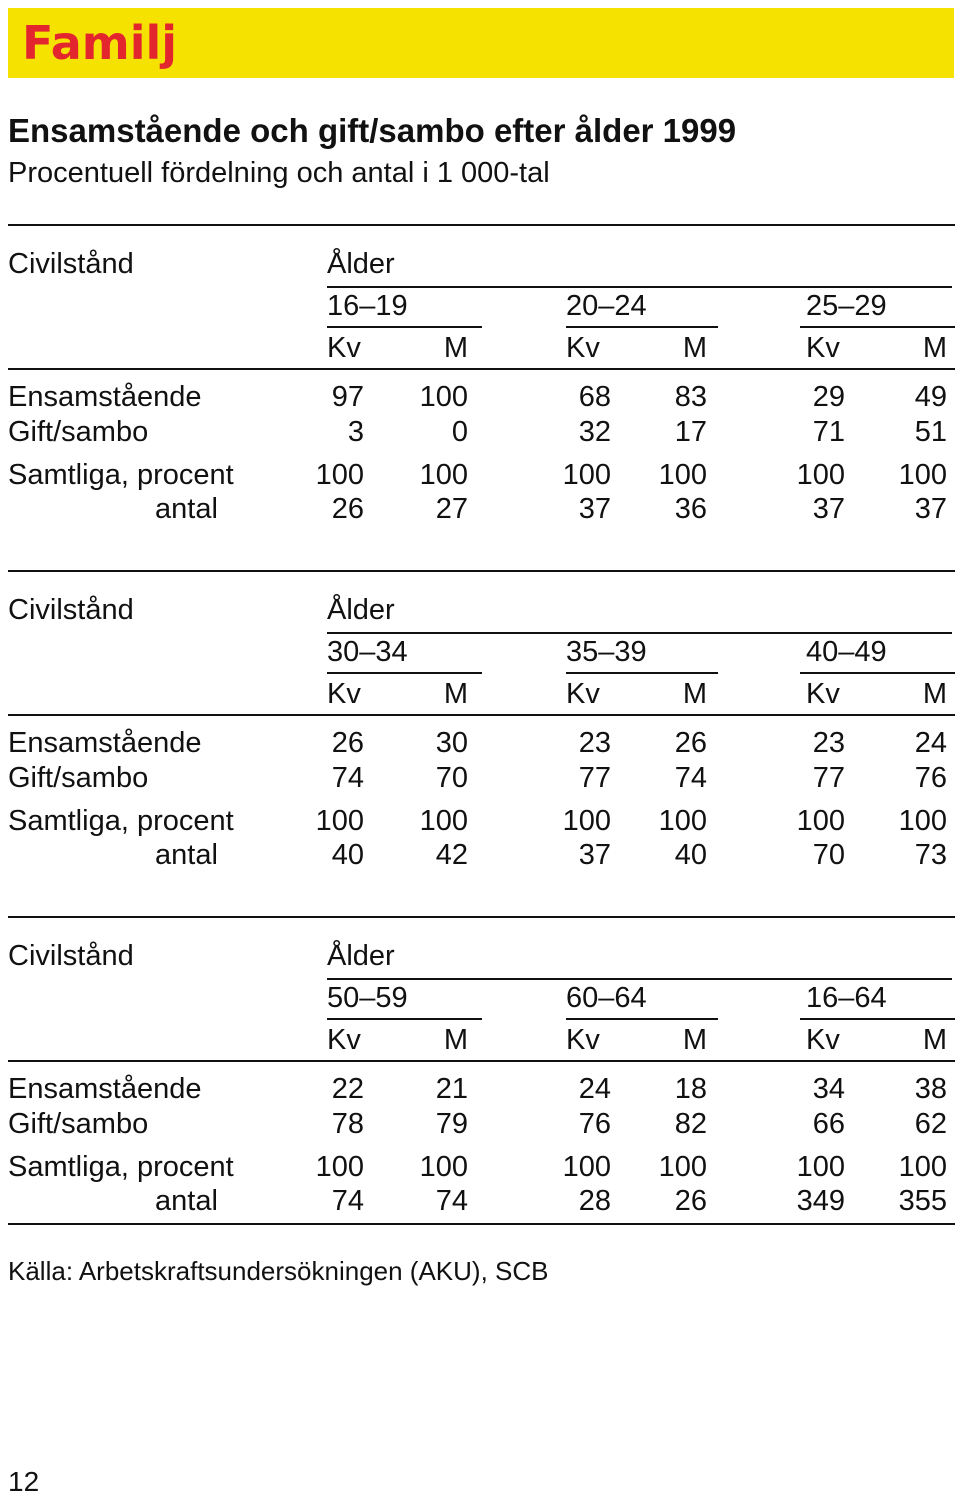  What do you see at coordinates (639, 287) in the screenshot?
I see `age-header-rule` at bounding box center [639, 287].